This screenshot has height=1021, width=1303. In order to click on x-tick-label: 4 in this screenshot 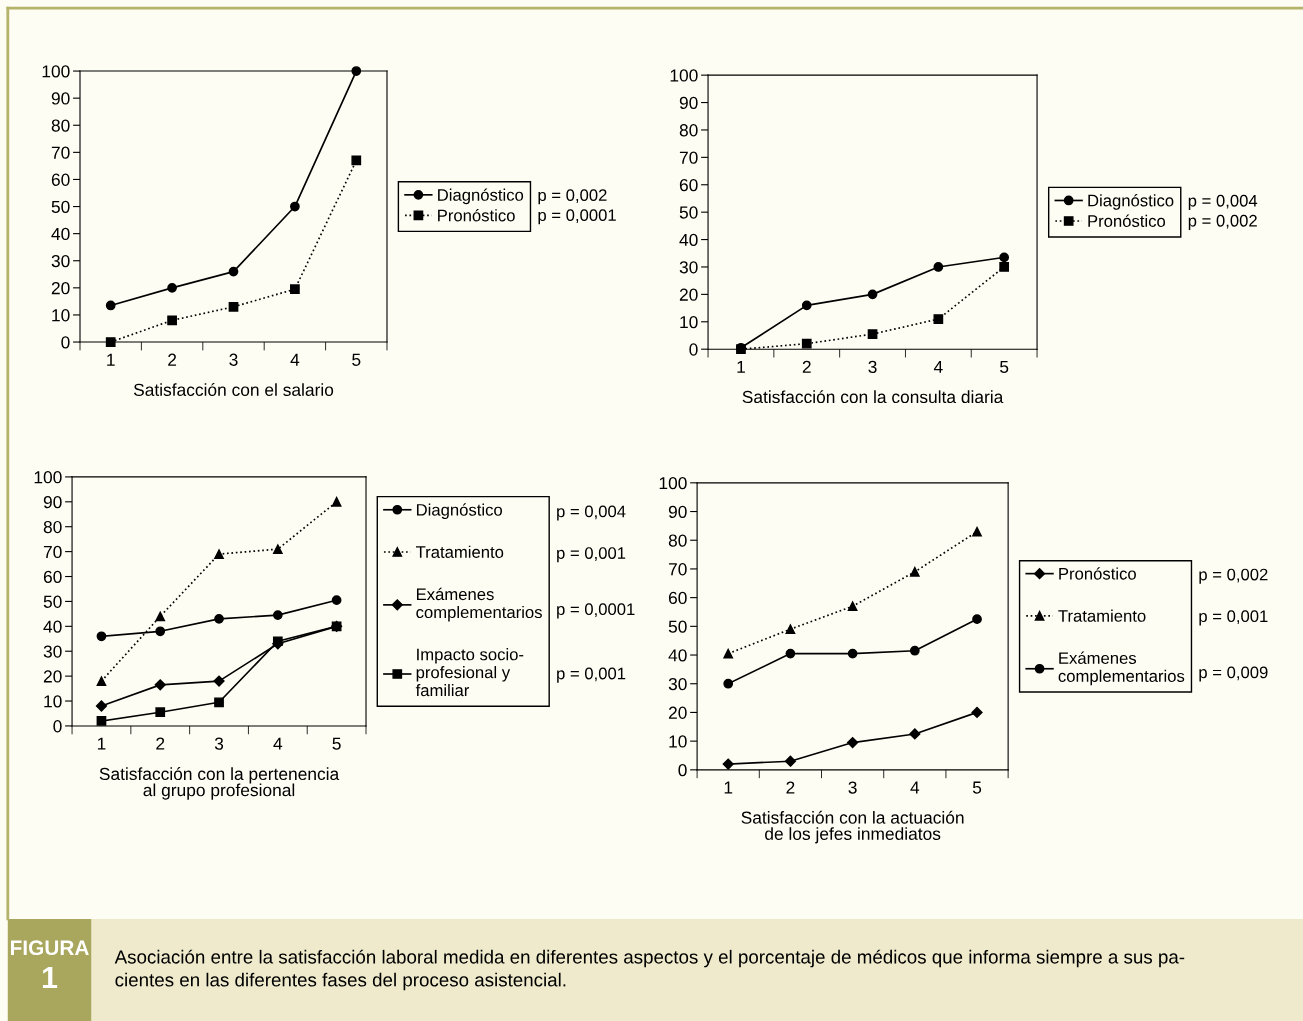, I will do `click(915, 787)`.